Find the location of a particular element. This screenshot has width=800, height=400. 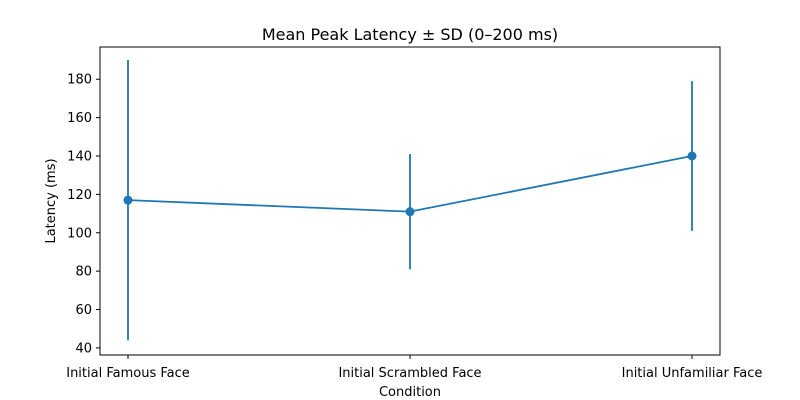

x-axis-label: Condition is located at coordinates (410, 392).